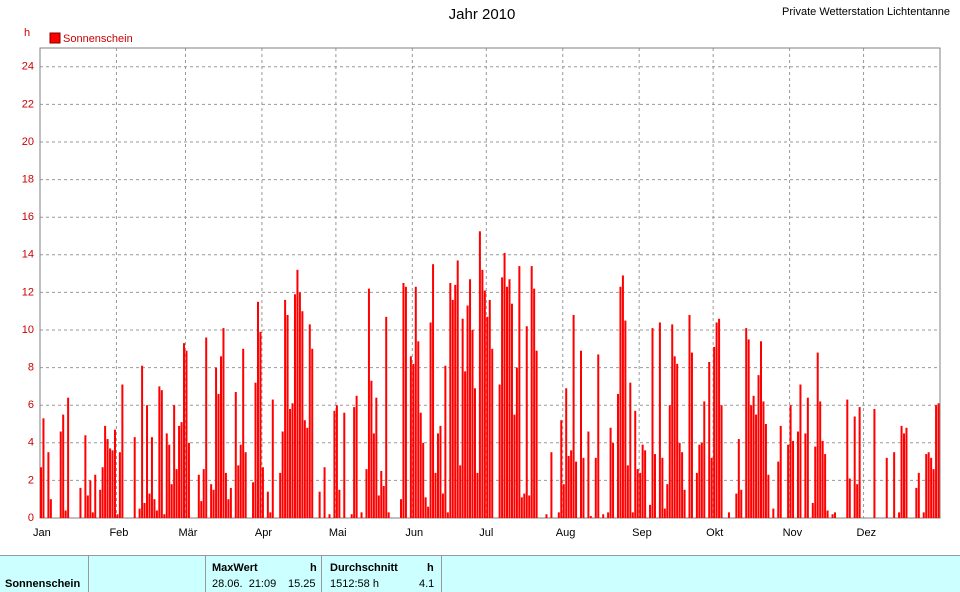 Image resolution: width=960 pixels, height=592 pixels. I want to click on max-unit: h, so click(313, 568).